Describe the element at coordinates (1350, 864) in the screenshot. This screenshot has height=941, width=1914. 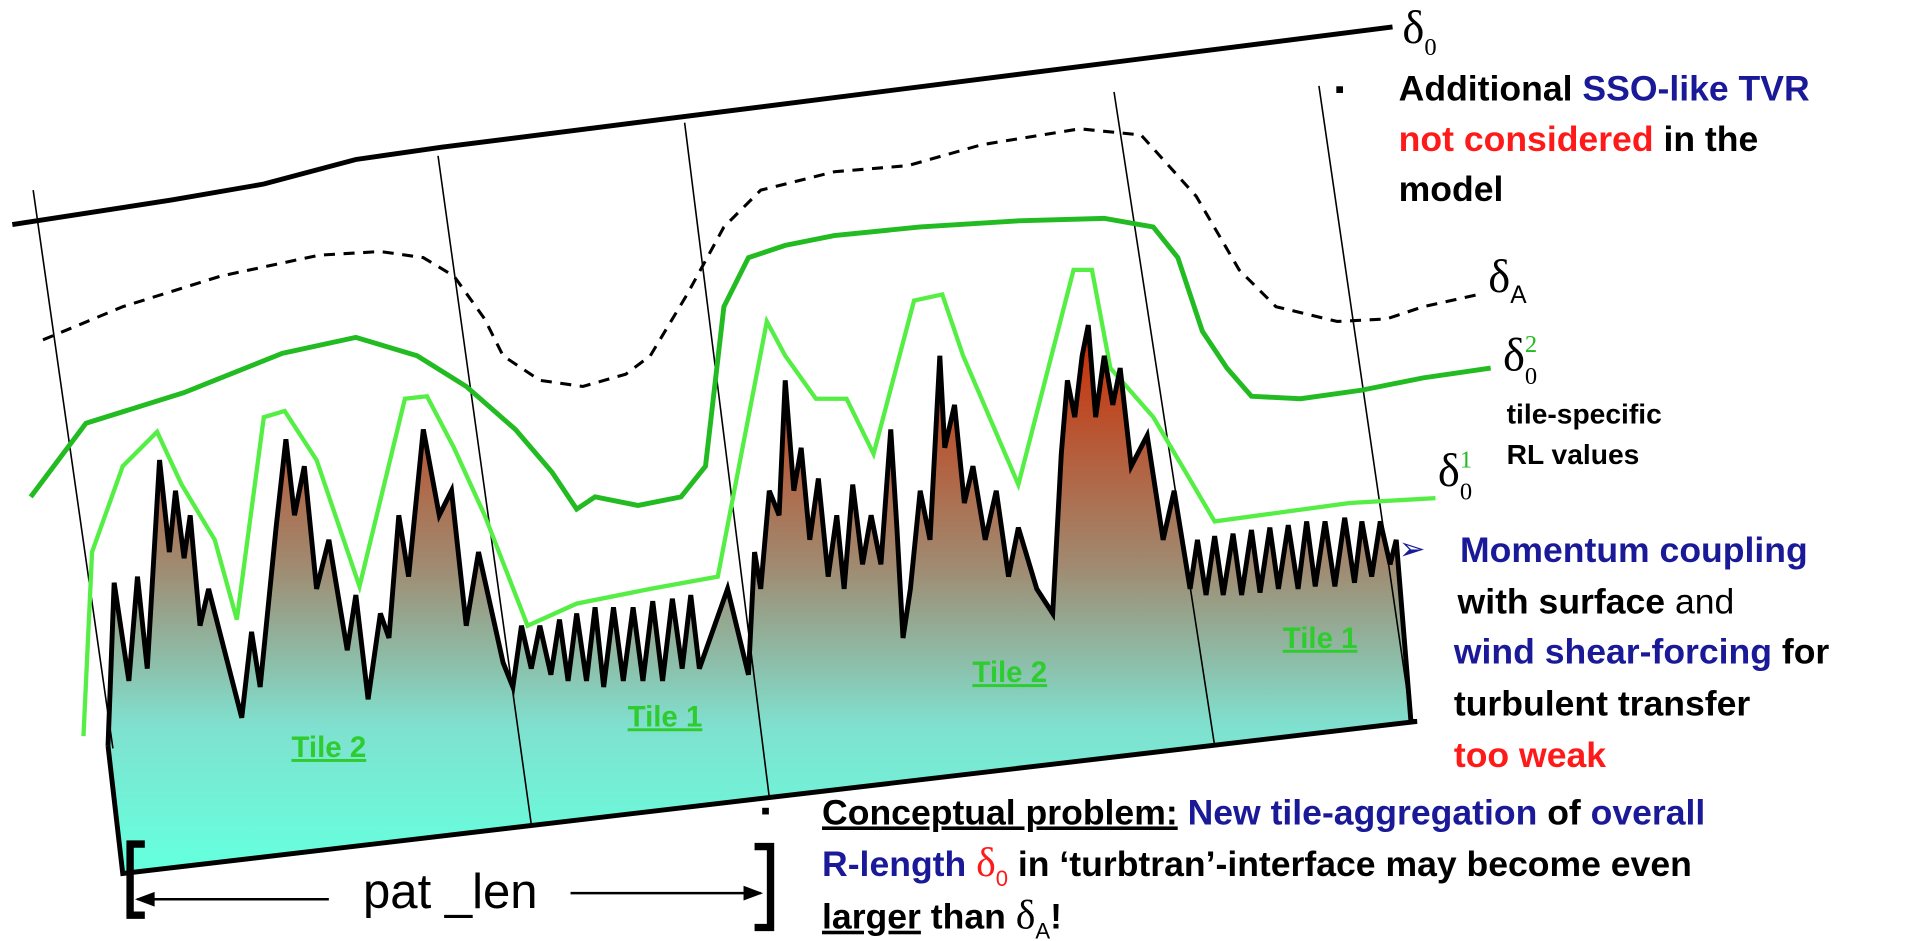
I see `text: in ‘turbtran’-interface may become even` at that location.